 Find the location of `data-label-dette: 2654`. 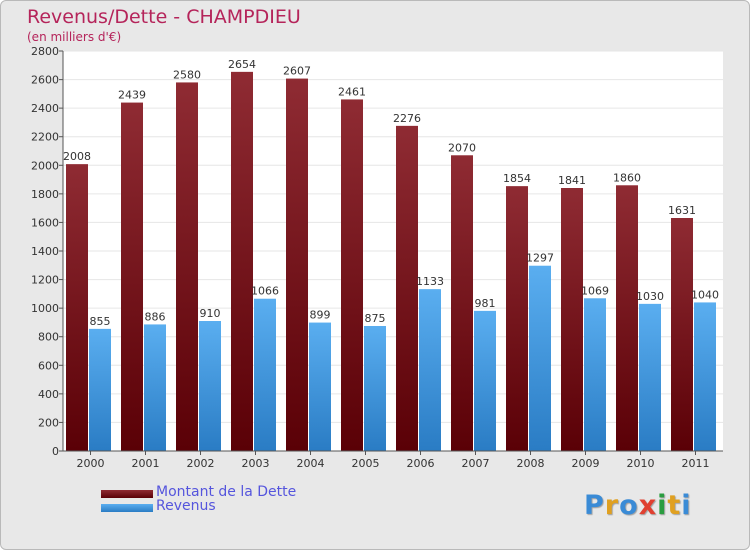

data-label-dette: 2654 is located at coordinates (242, 64).